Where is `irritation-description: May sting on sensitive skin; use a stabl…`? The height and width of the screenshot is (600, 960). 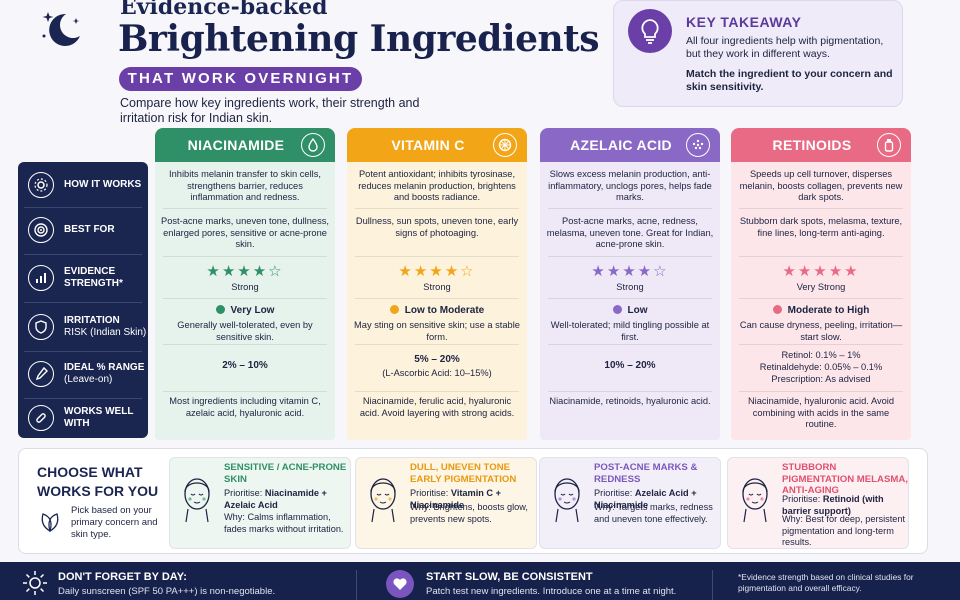 irritation-description: May sting on sensitive skin; use a stabl… is located at coordinates (437, 331).